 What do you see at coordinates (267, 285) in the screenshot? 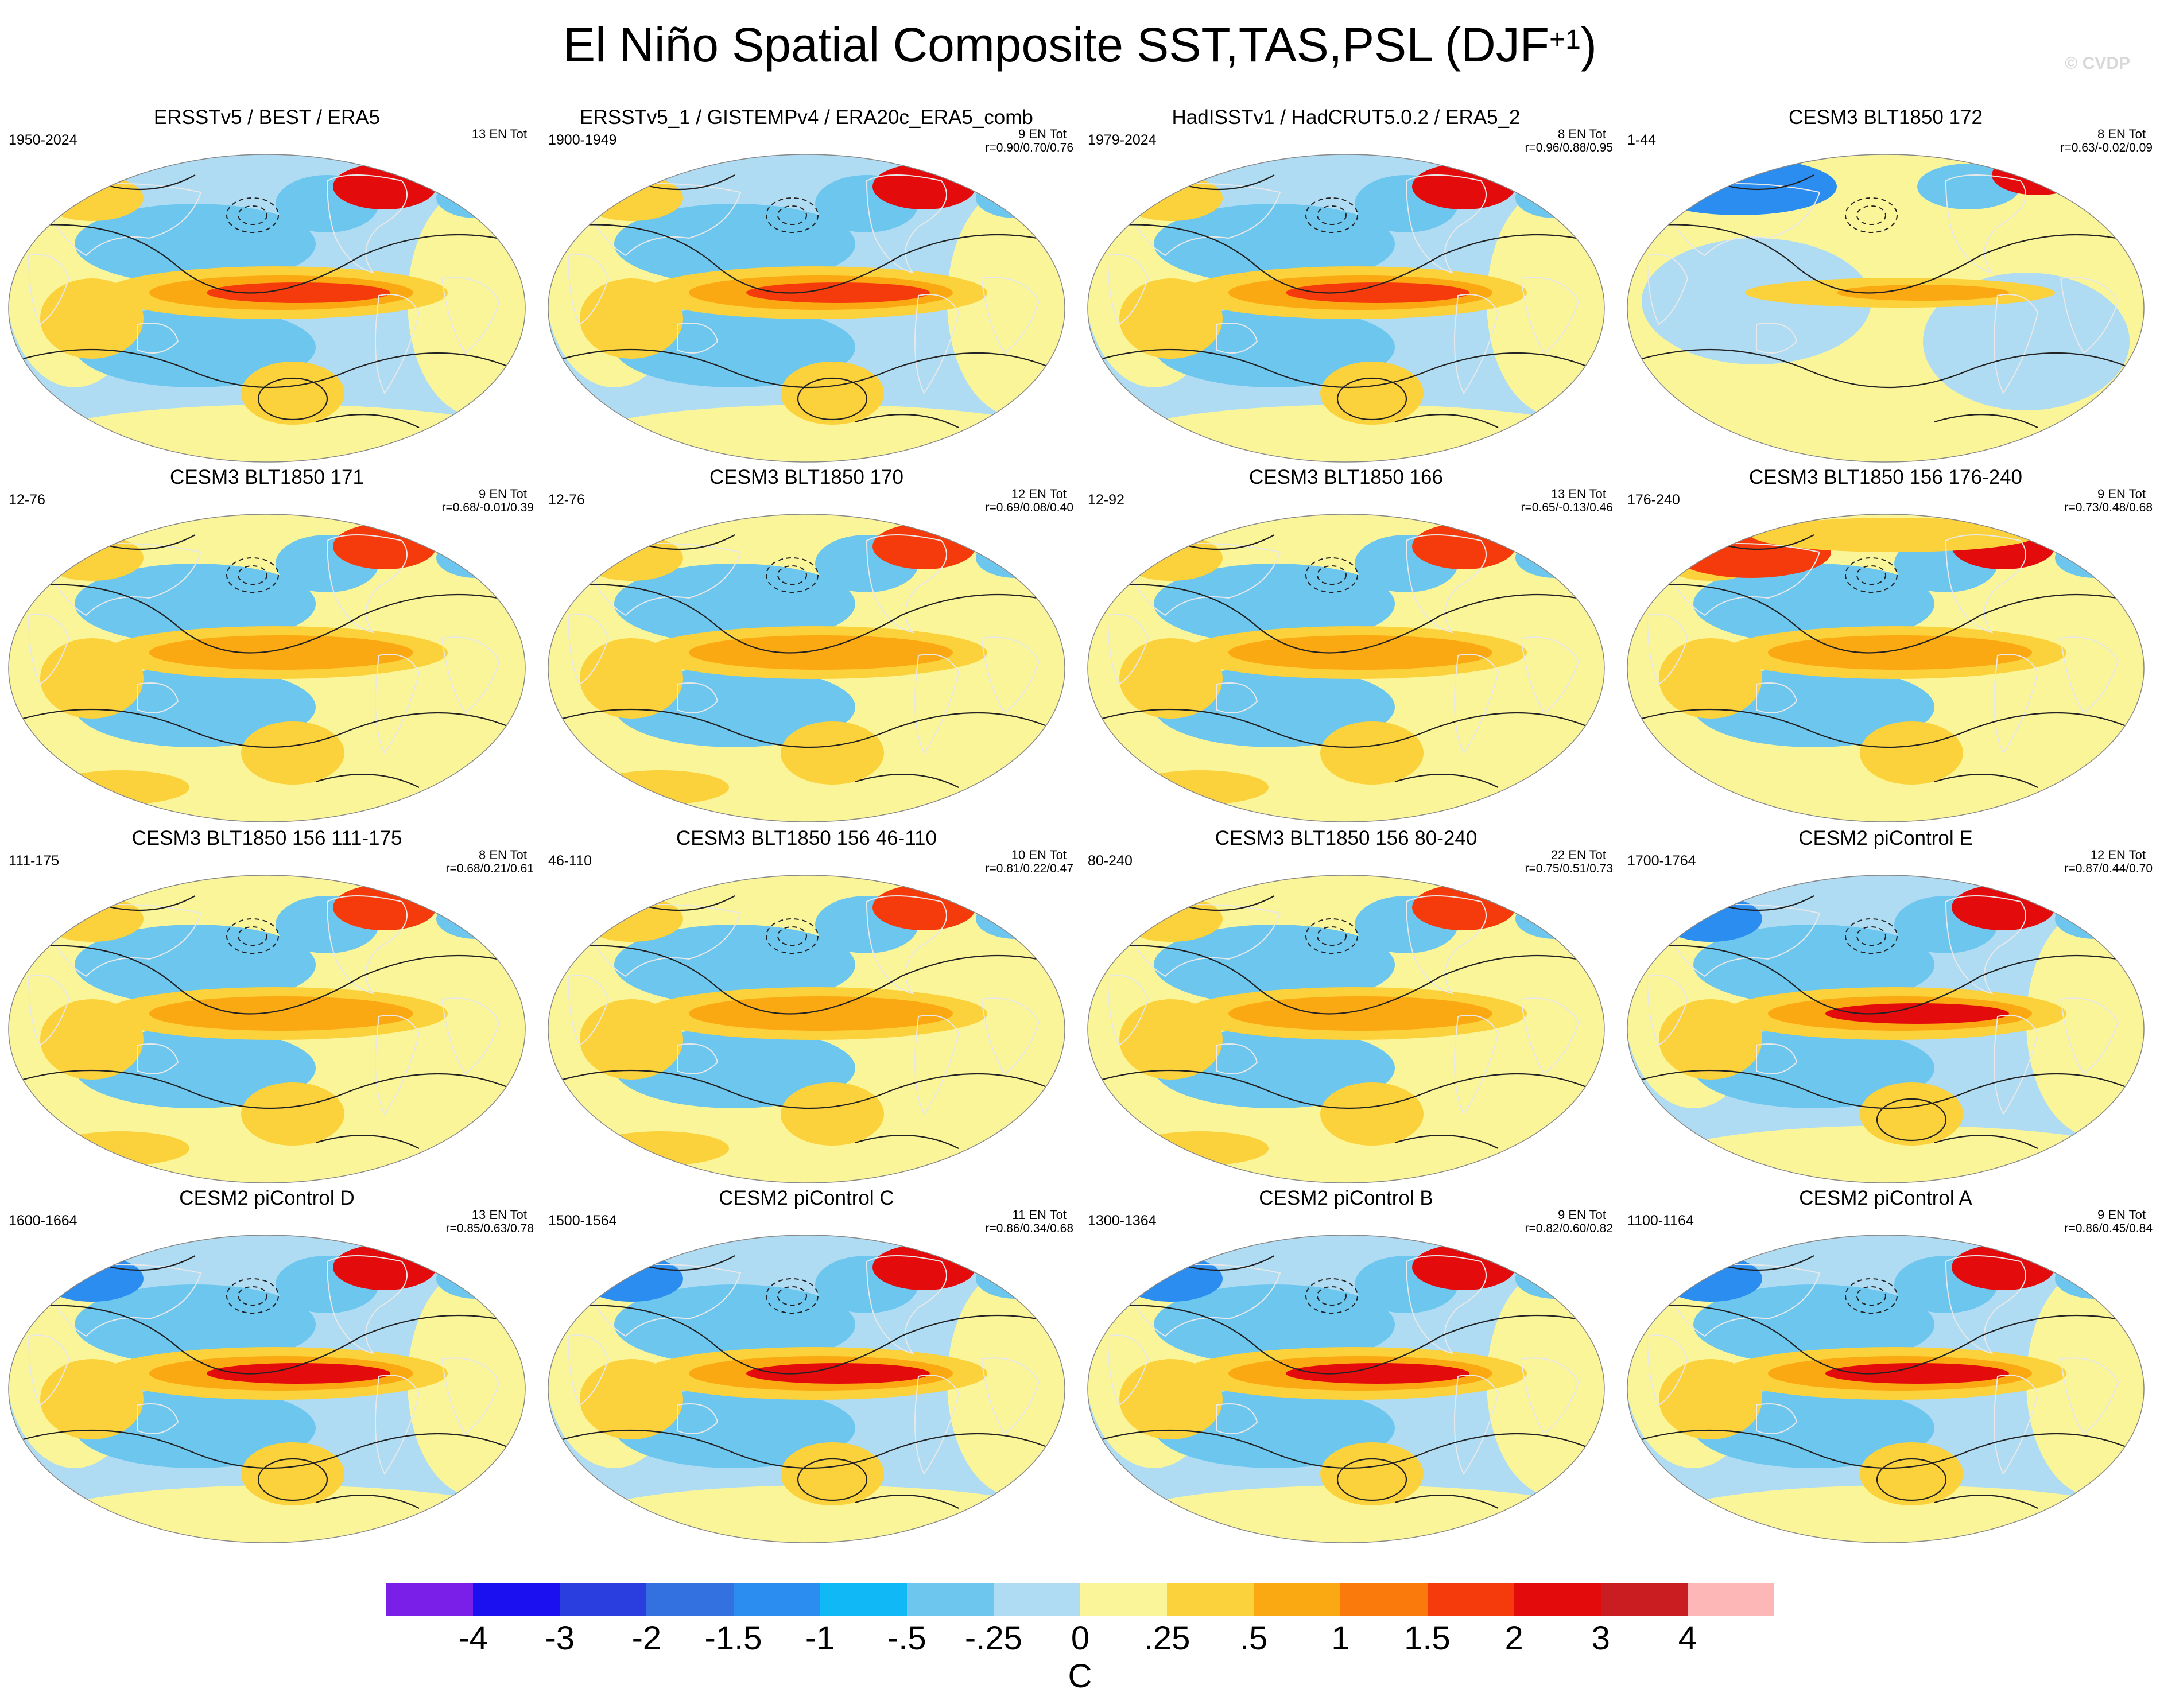
I see `map-panel: ERSSTv5 / BEST / ERA5 1950-2024 13 EN Tot` at bounding box center [267, 285].